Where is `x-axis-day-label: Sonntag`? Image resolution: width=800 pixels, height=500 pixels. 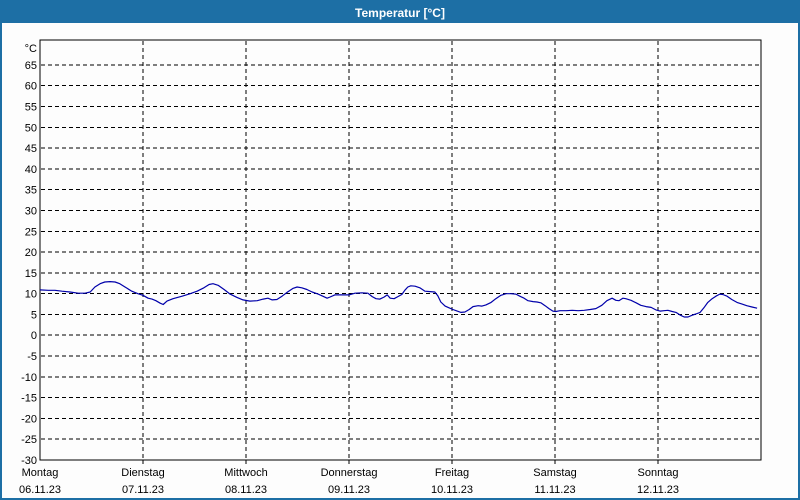
x-axis-day-label: Sonntag is located at coordinates (658, 473).